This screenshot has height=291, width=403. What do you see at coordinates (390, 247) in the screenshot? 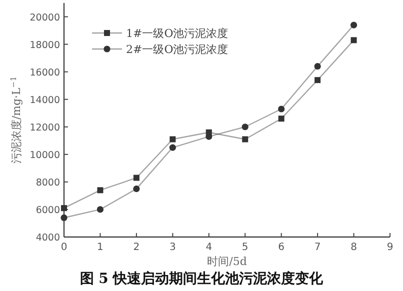
I see `x-tick-label: 9` at bounding box center [390, 247].